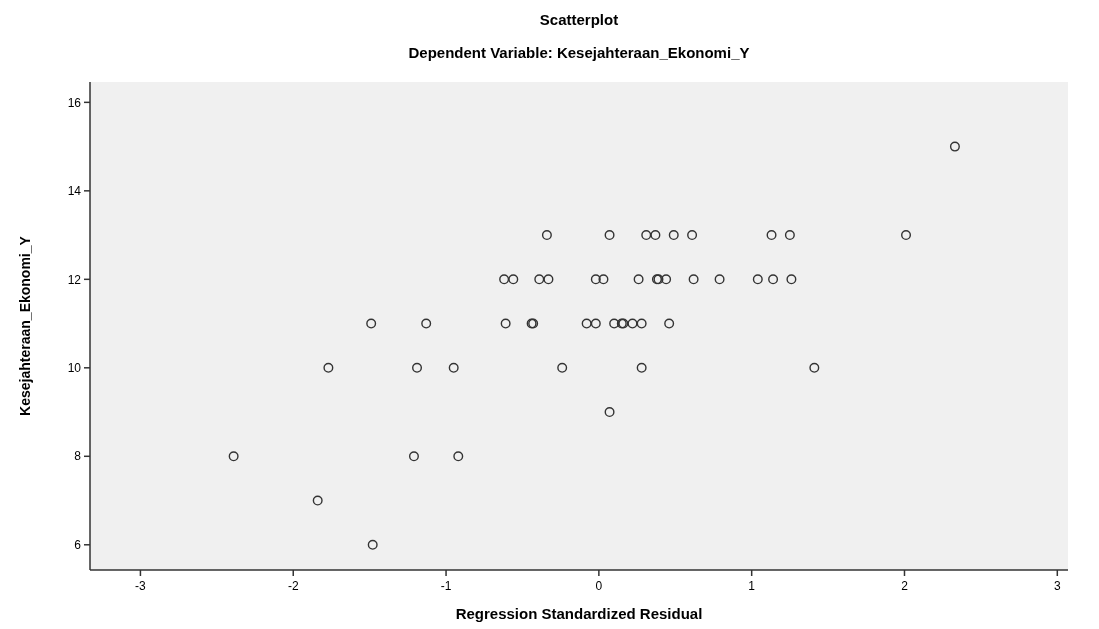  What do you see at coordinates (74, 102) in the screenshot?
I see `y-tick-label: 16` at bounding box center [74, 102].